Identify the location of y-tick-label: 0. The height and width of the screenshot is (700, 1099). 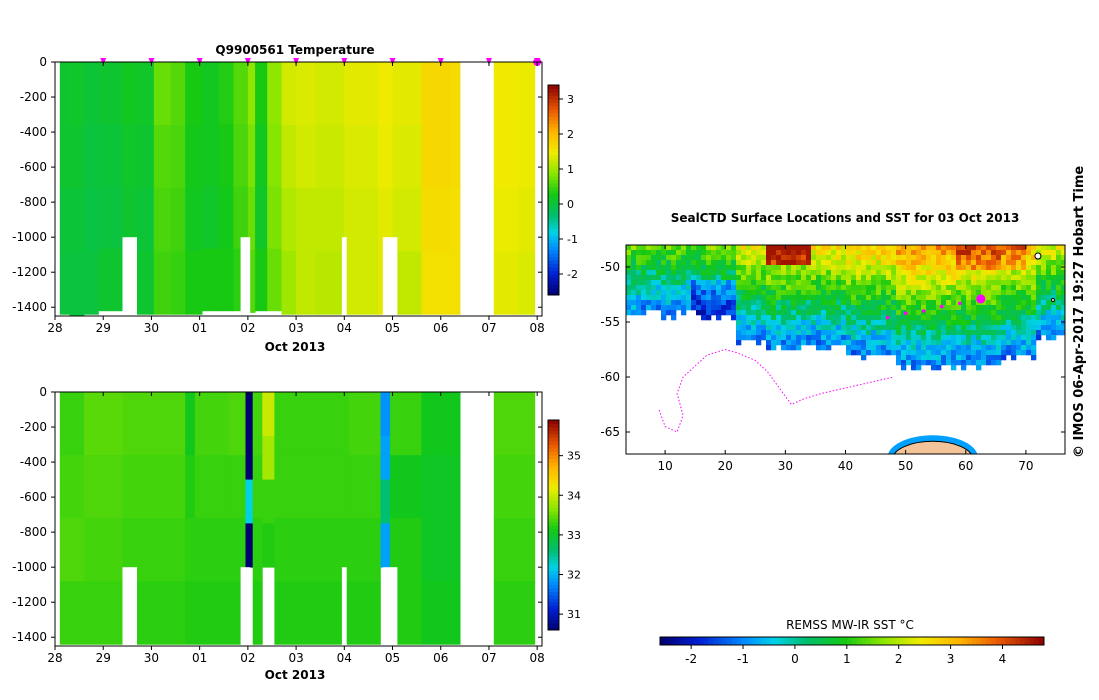
(43, 62).